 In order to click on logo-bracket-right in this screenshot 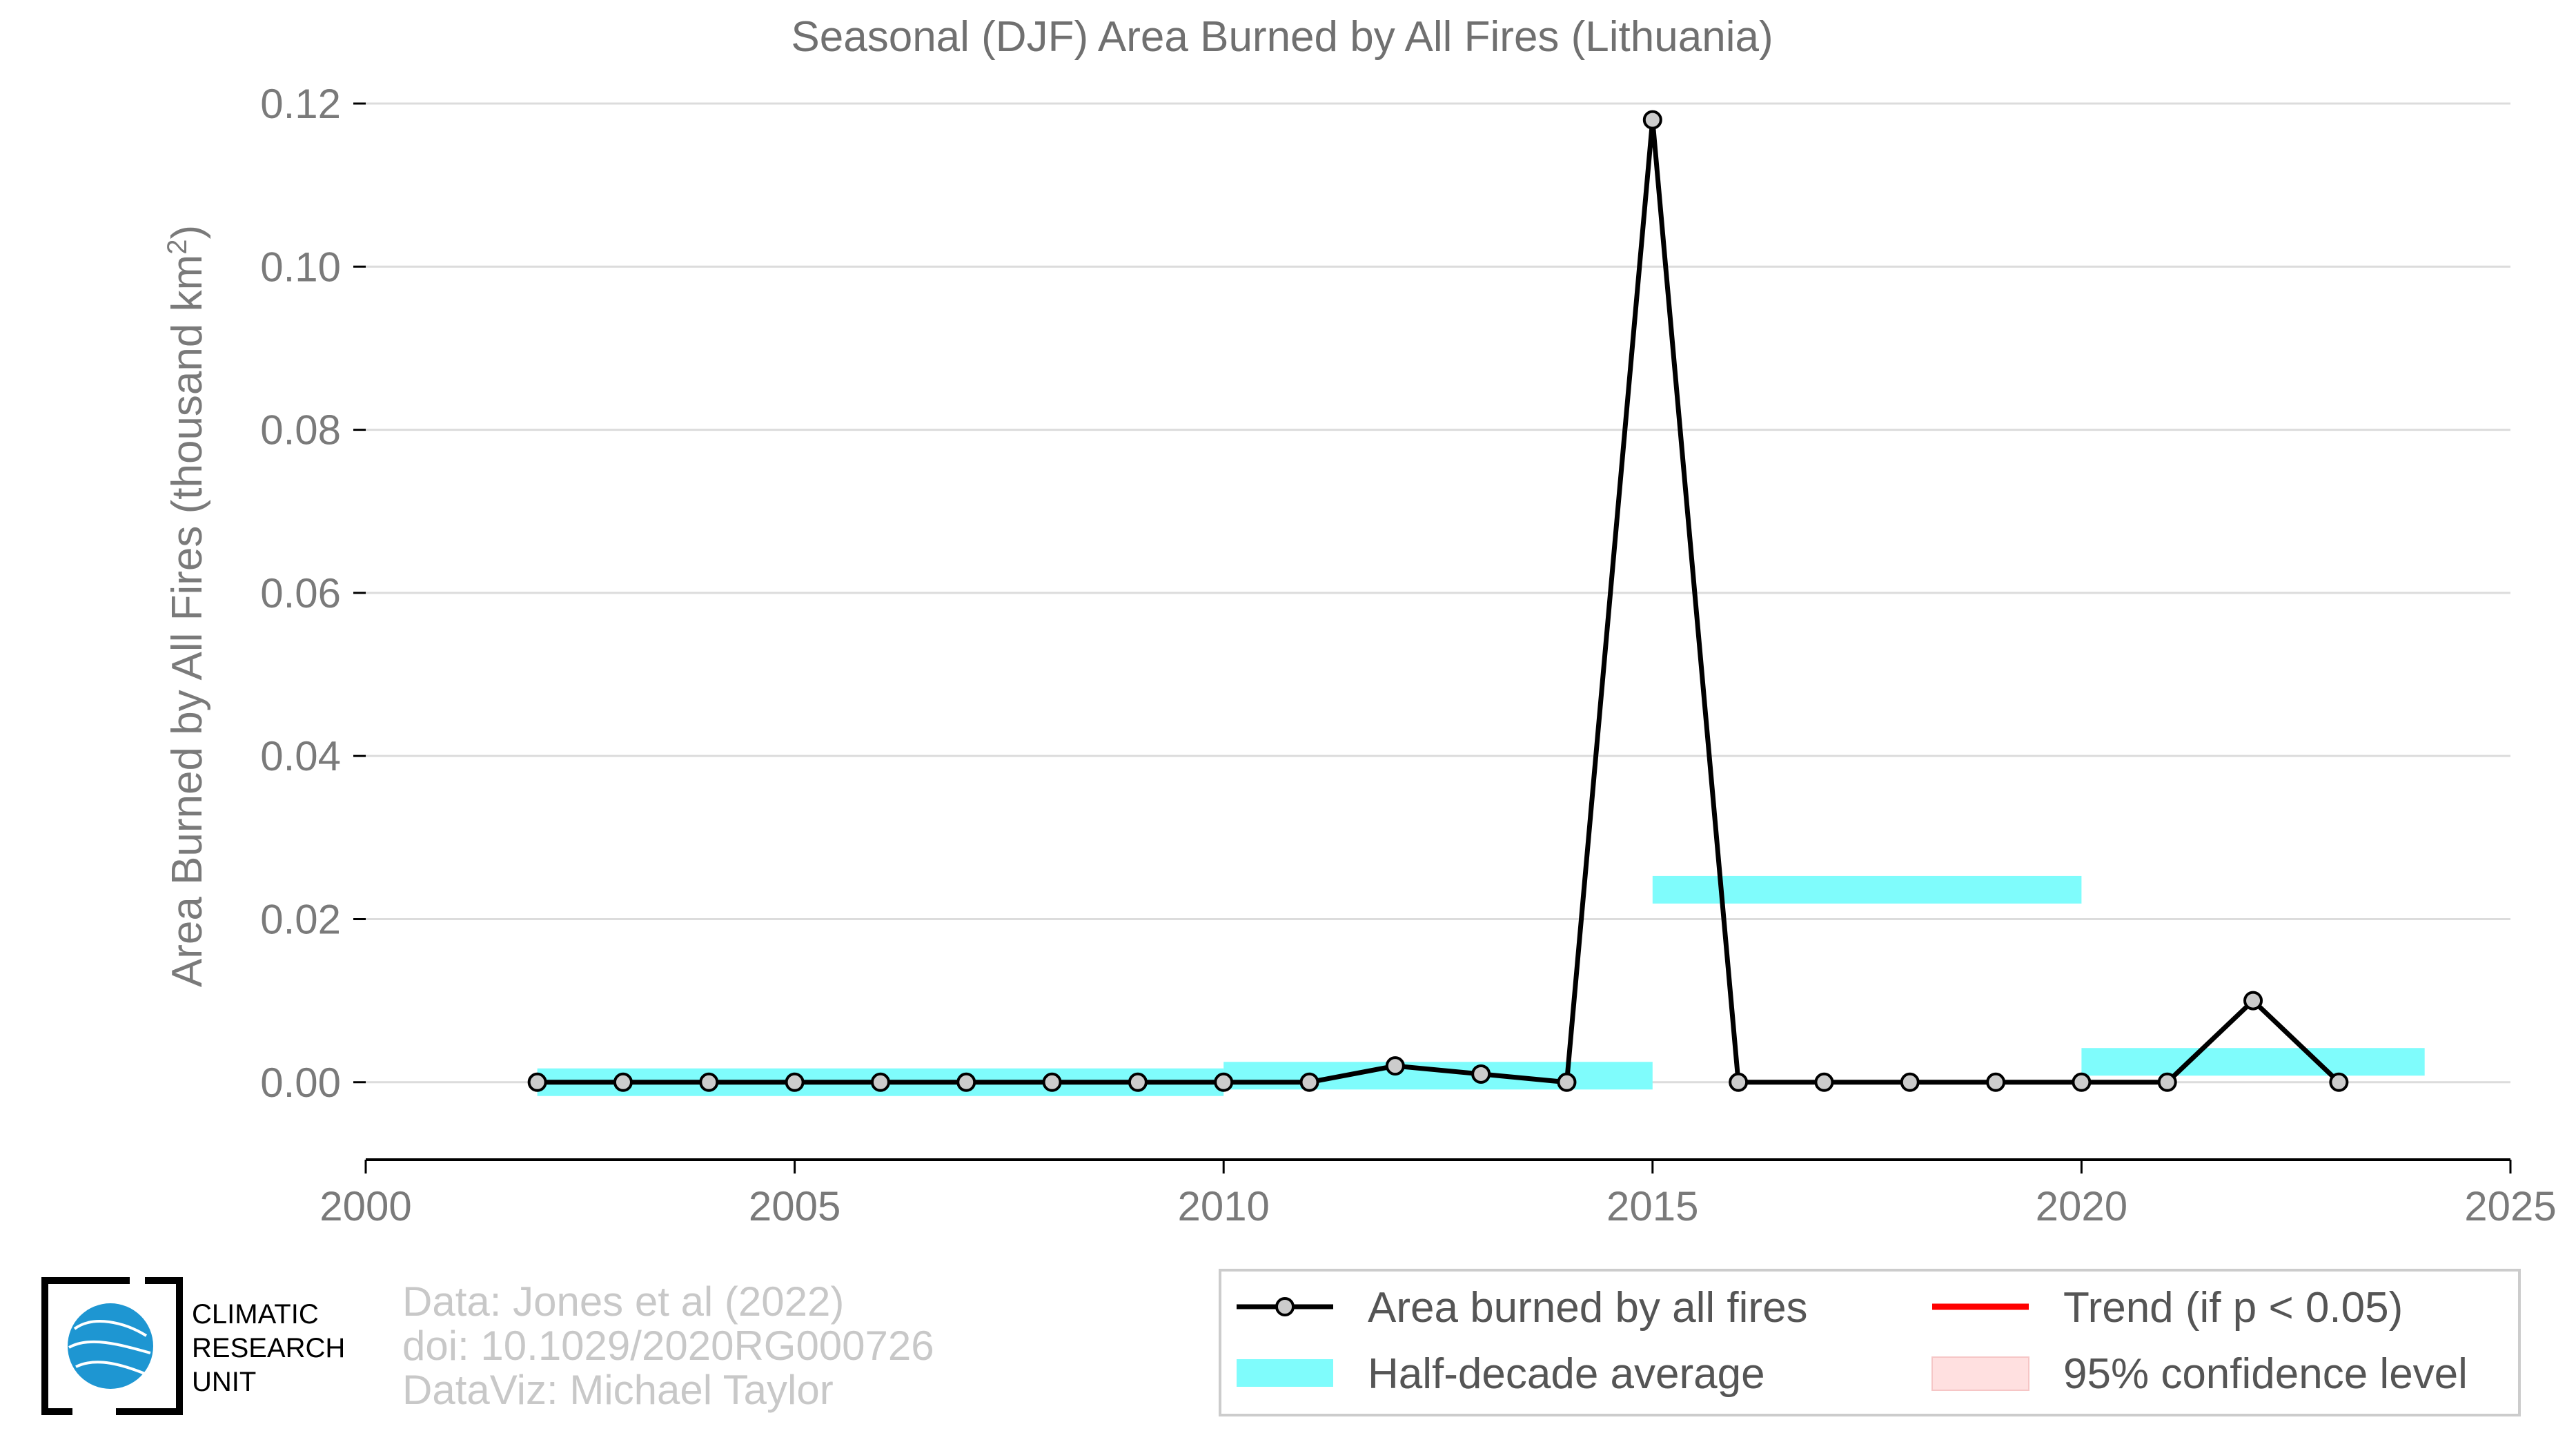, I will do `click(149, 1346)`.